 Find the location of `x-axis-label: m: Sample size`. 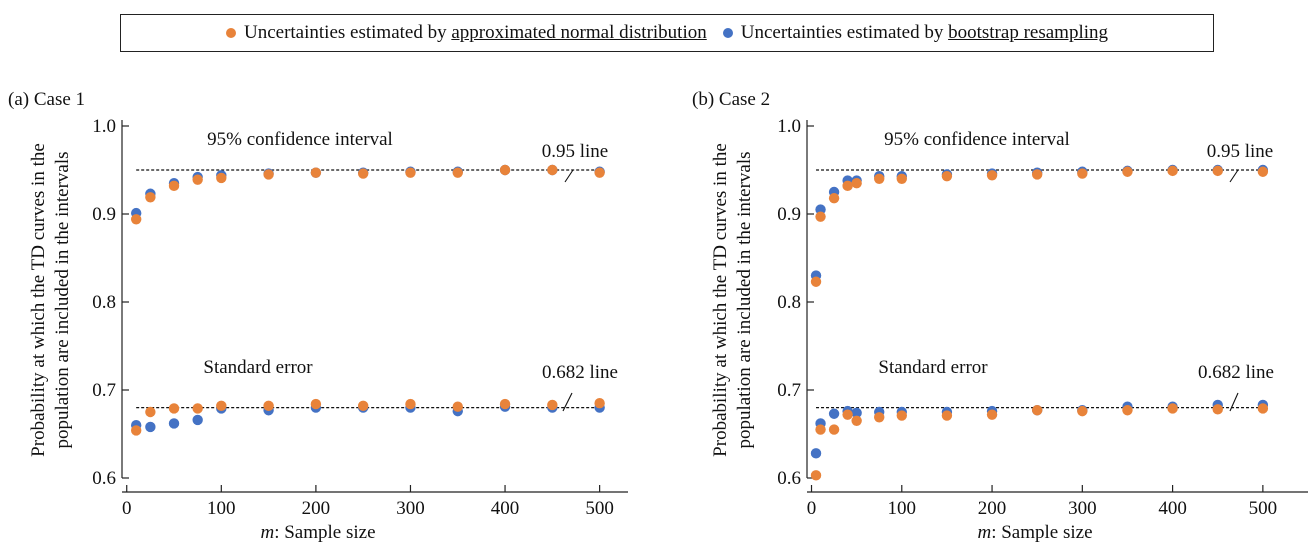

x-axis-label: m: Sample size is located at coordinates (317, 532).